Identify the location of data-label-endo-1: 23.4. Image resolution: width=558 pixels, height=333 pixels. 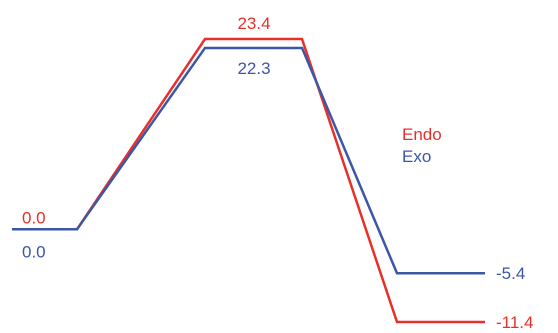
(253, 23).